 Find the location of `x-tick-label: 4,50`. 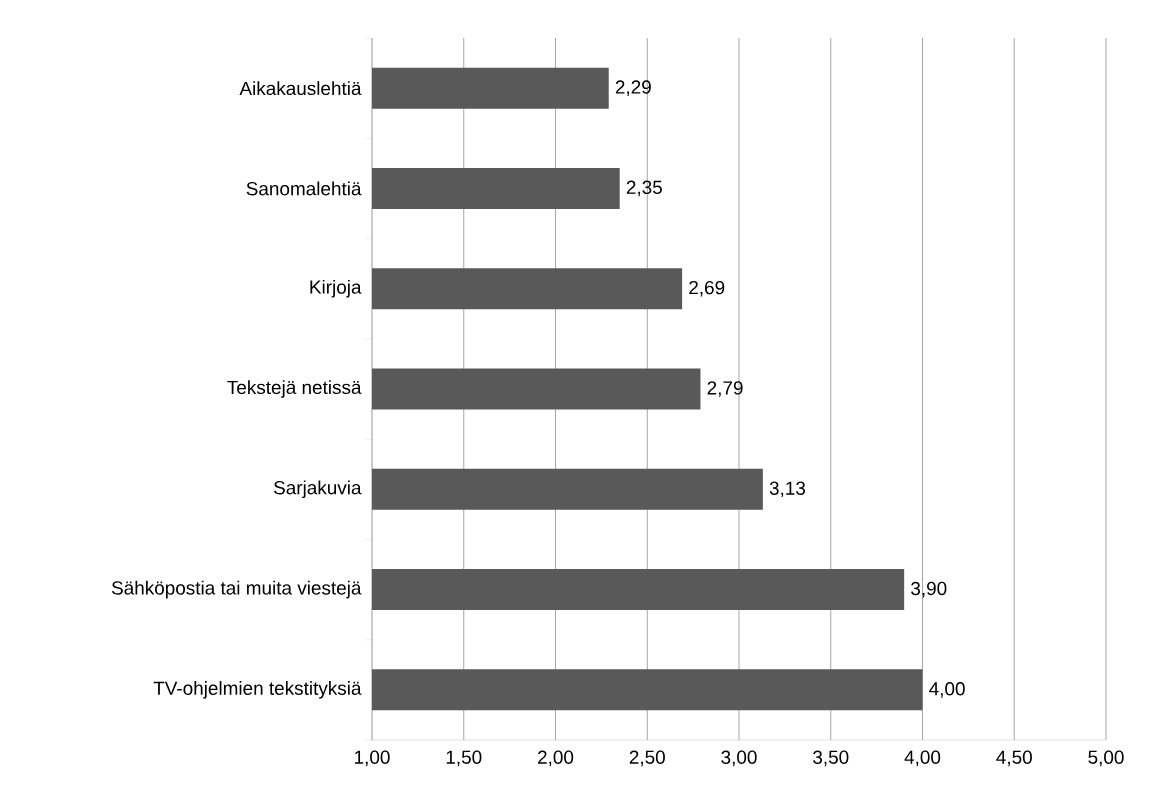

x-tick-label: 4,50 is located at coordinates (1014, 758).